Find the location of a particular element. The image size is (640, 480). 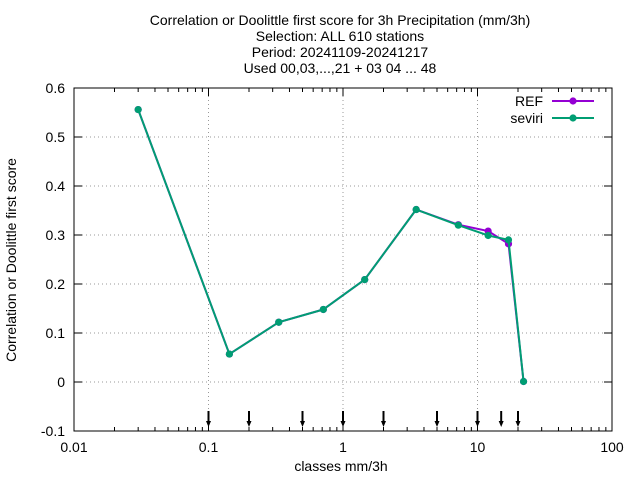

y-tick-label: 0.1 is located at coordinates (56, 333).